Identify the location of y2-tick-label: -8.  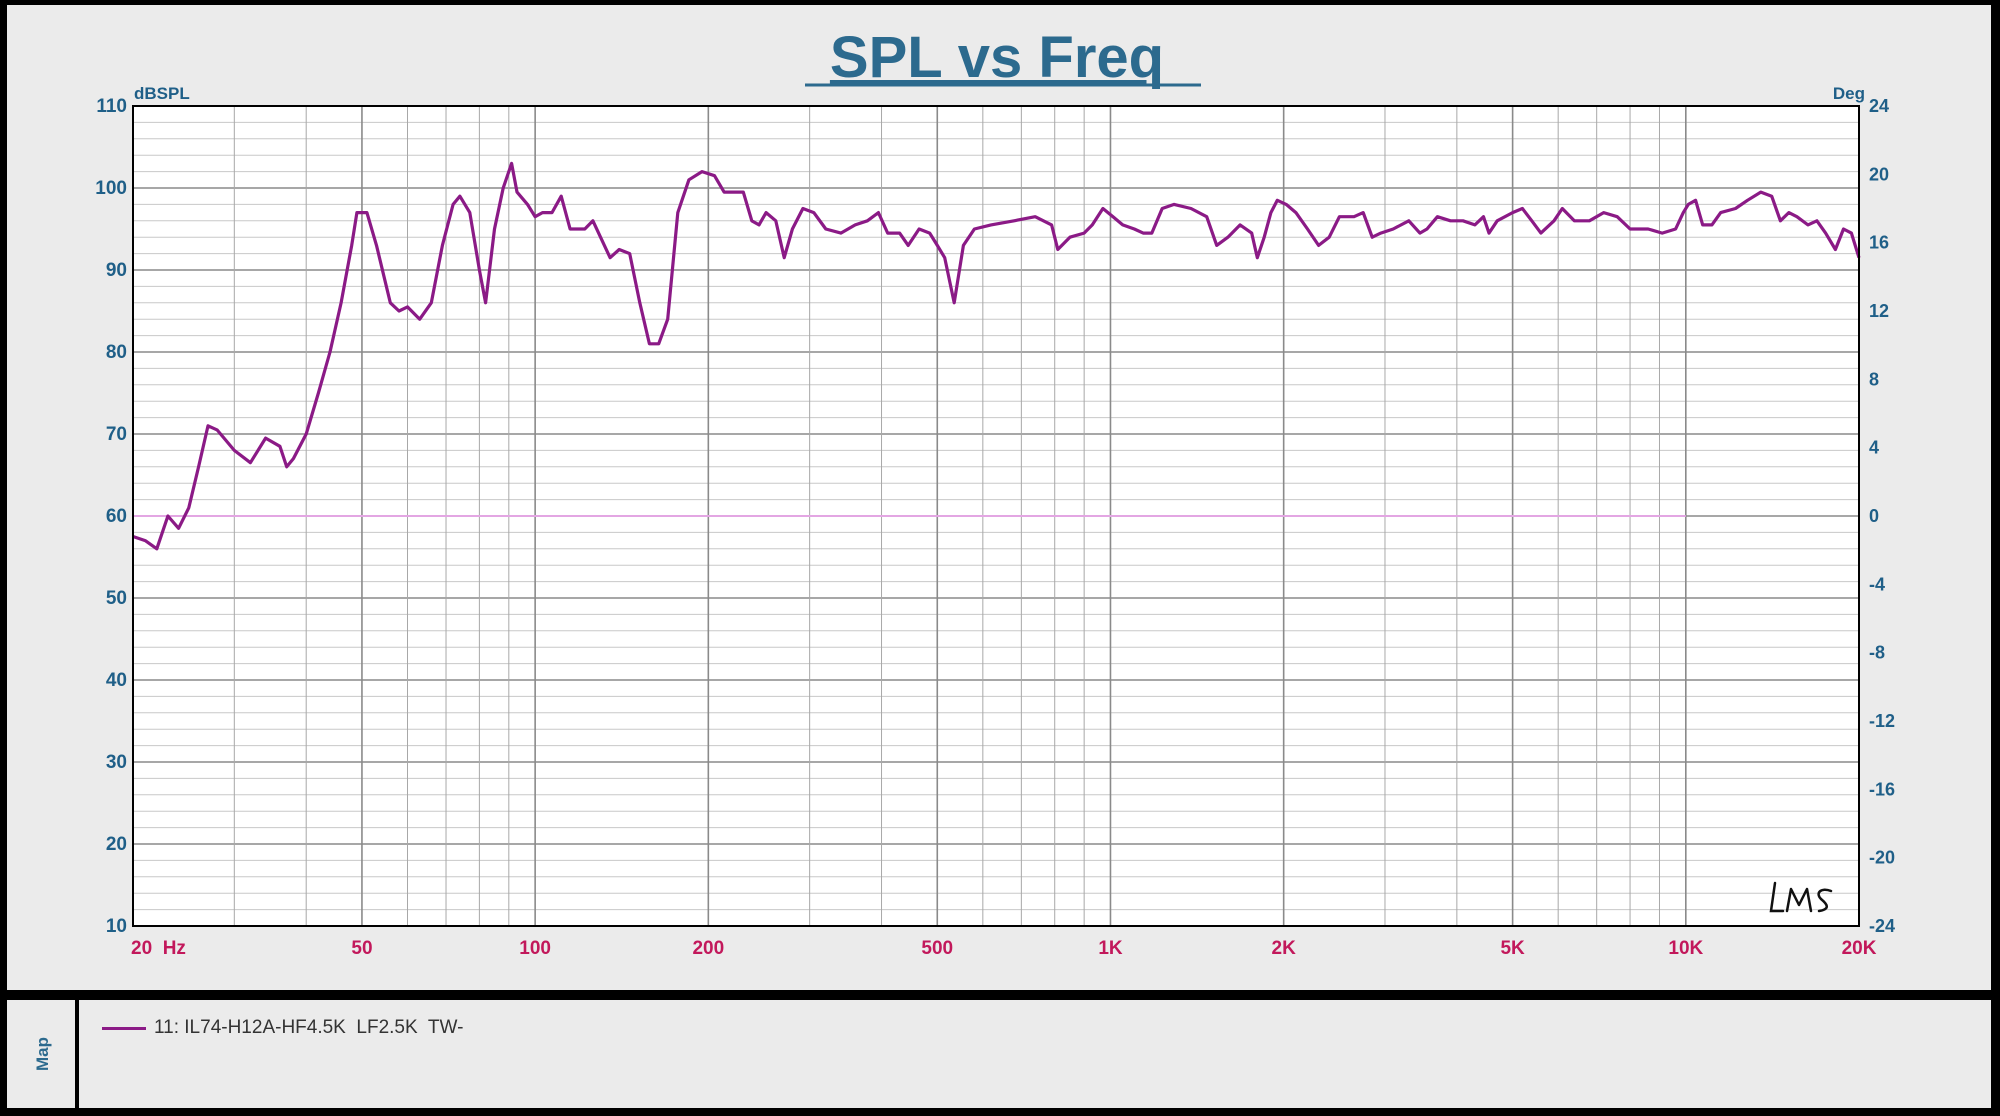
(1877, 653).